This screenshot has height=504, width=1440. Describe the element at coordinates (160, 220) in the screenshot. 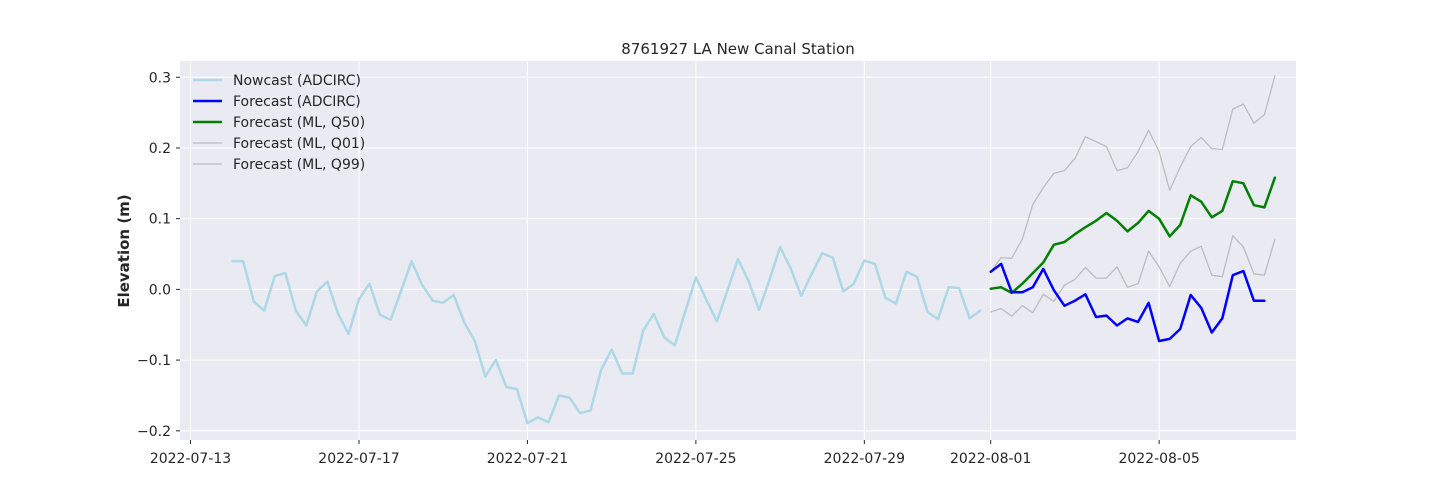

I see `y-tick-label: 0.1` at that location.